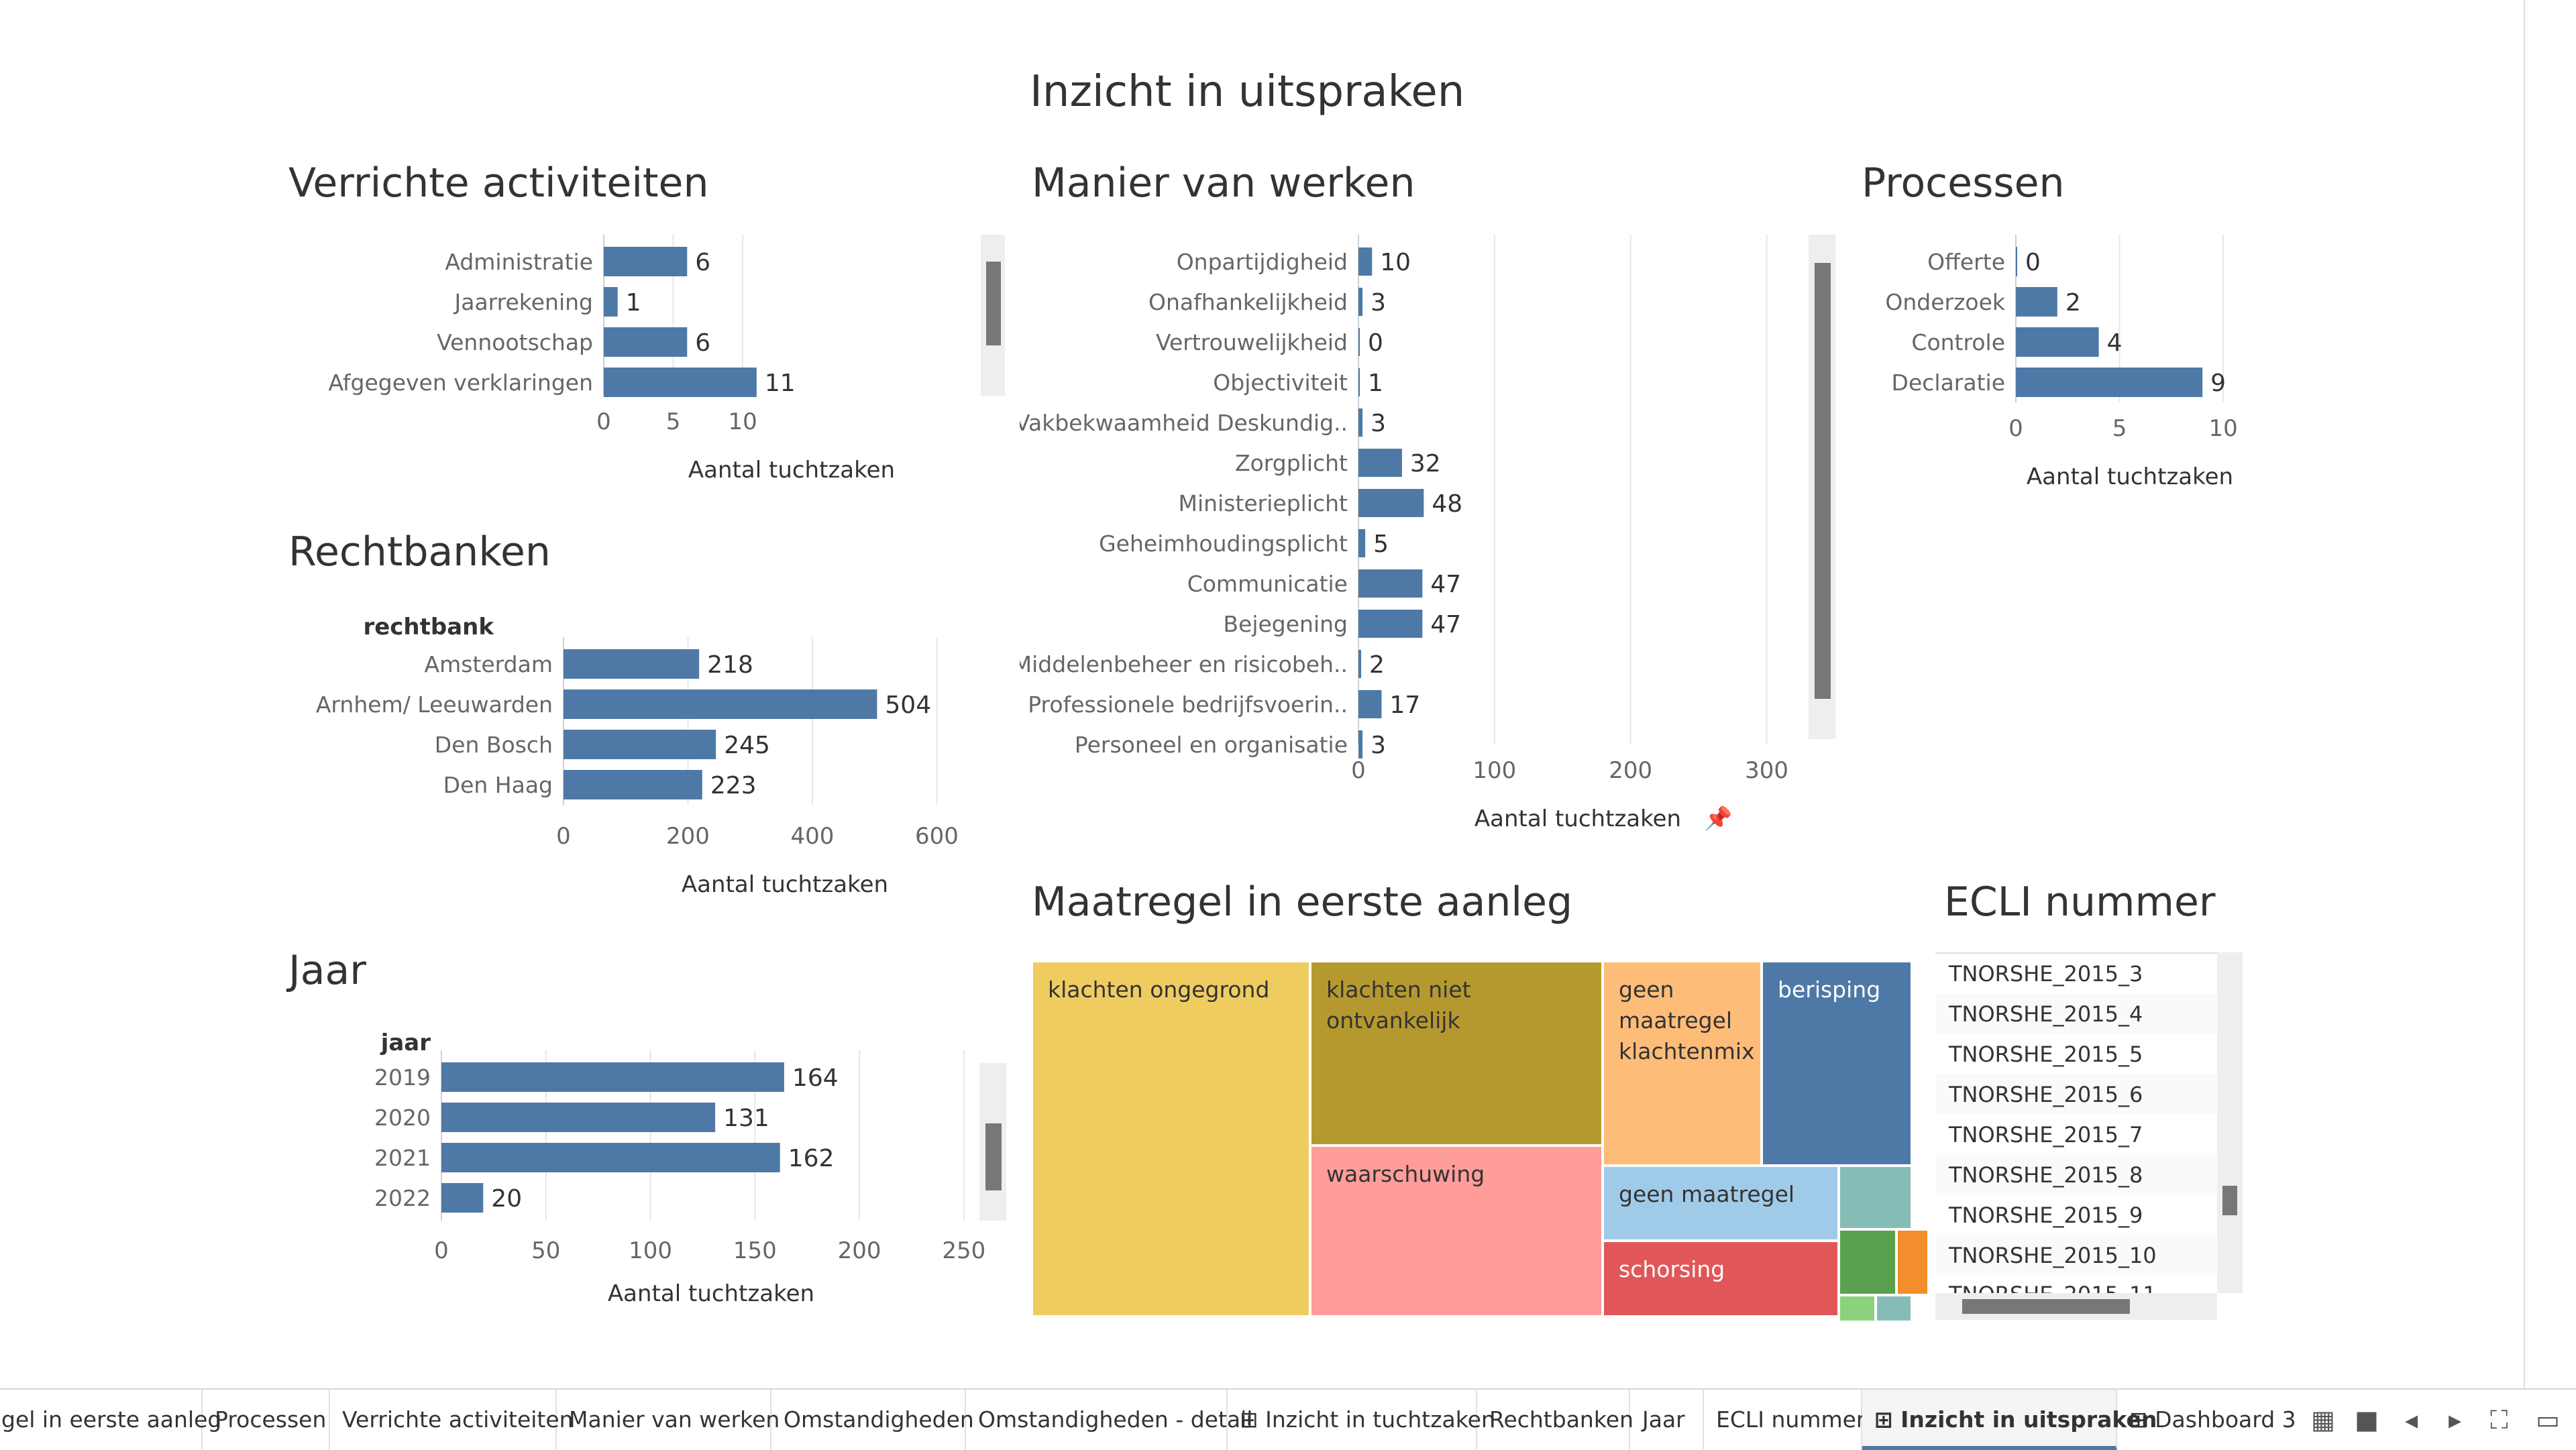 The width and height of the screenshot is (2576, 1450). I want to click on ecli-item: TNORSHE_2015_6, so click(2076, 1094).